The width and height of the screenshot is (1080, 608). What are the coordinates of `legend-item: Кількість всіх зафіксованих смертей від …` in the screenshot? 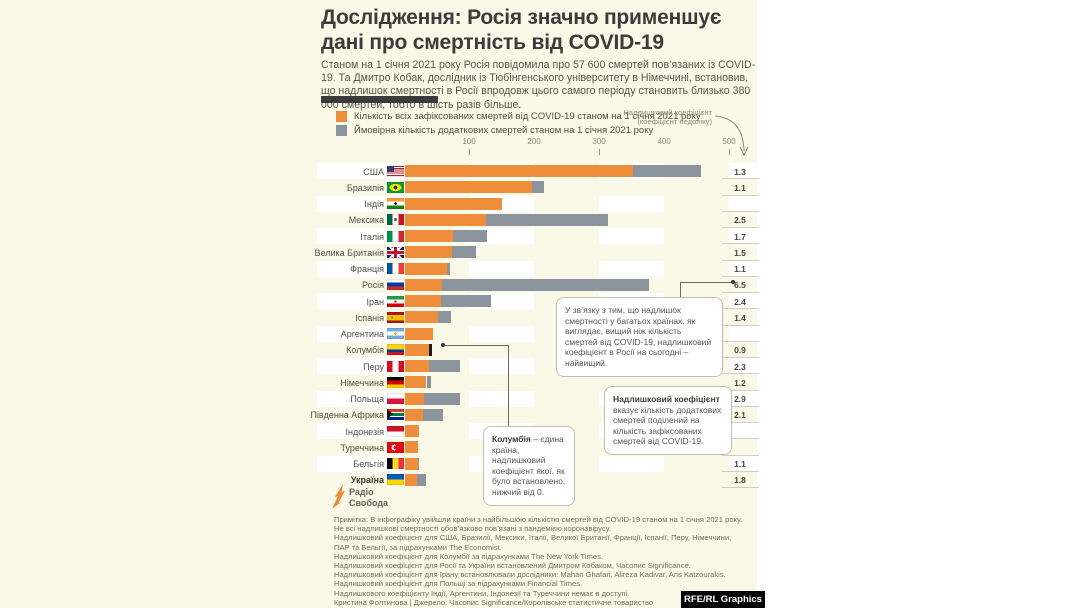 It's located at (518, 116).